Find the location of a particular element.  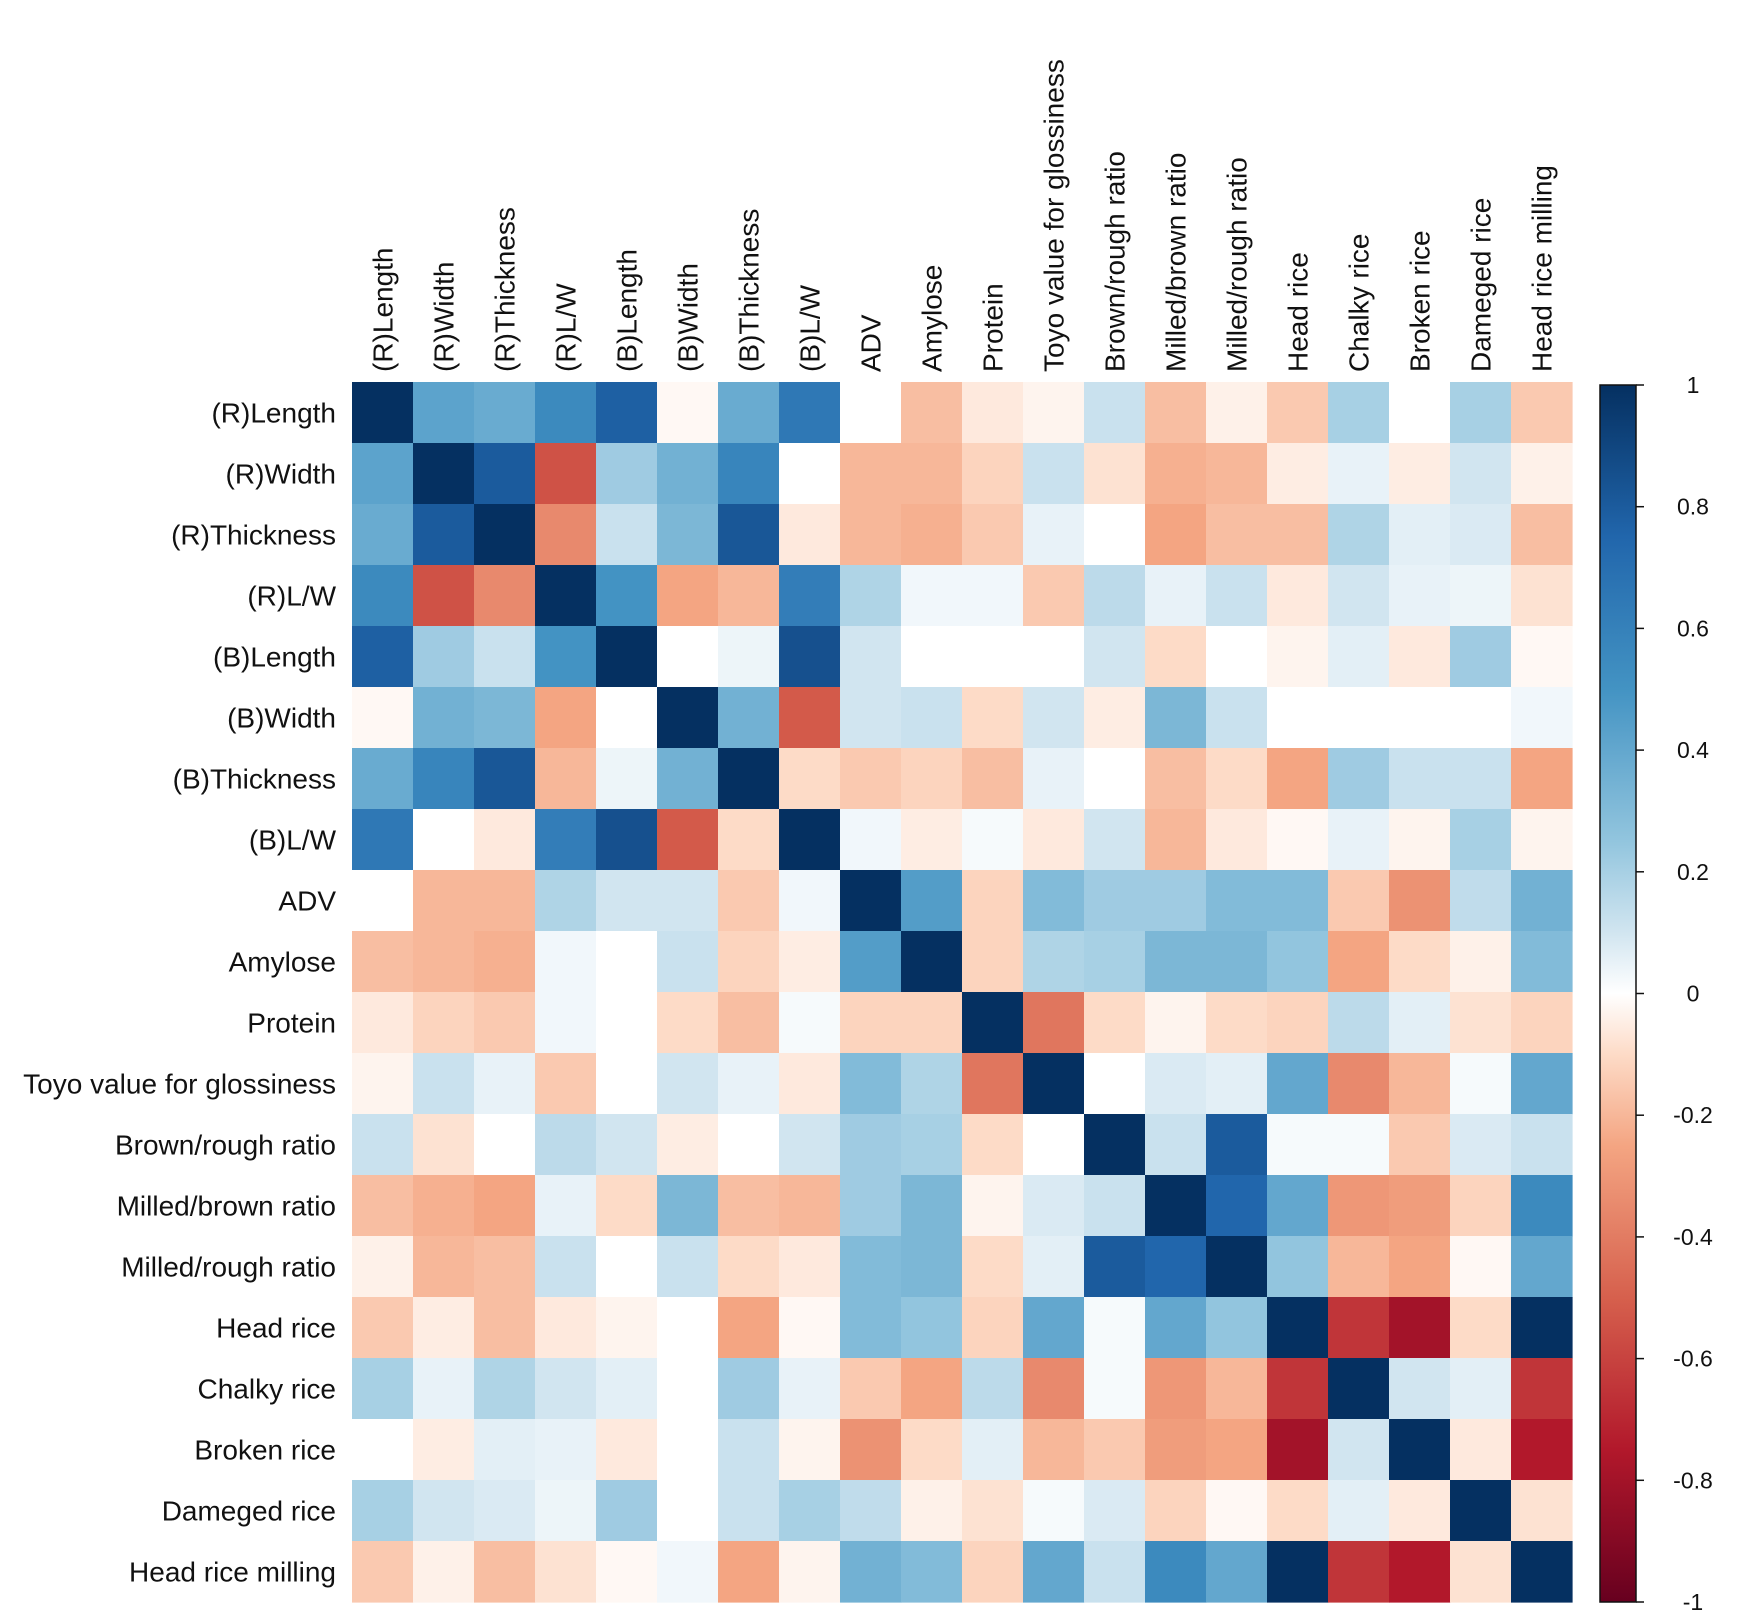

cell-protein-x-b-l-w is located at coordinates (810, 1023).